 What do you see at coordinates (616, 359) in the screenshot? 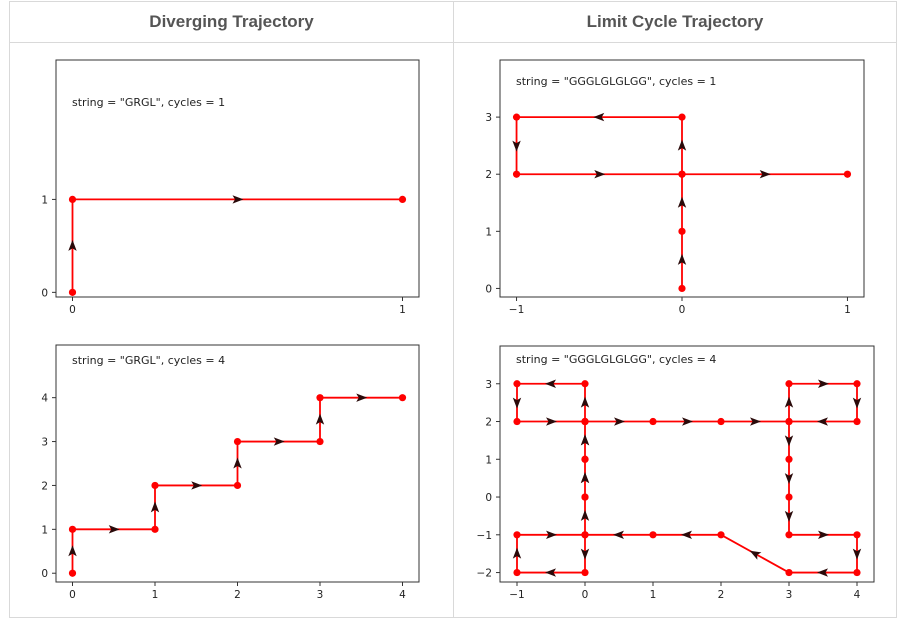
I see `plot-annotation: string = "GGGLGLGLGG", cycles = 4` at bounding box center [616, 359].